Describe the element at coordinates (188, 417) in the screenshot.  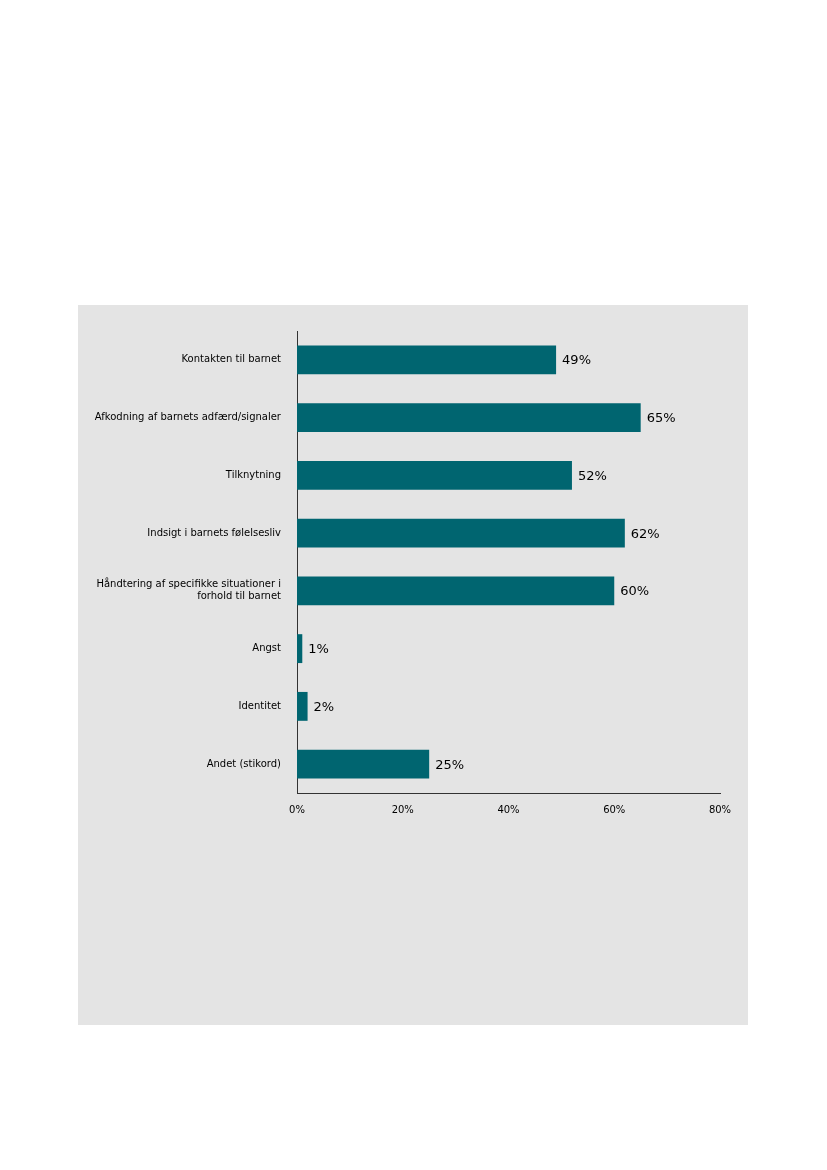
I see `y-tick-label: Afkodning af barnets adfærd/signaler` at that location.